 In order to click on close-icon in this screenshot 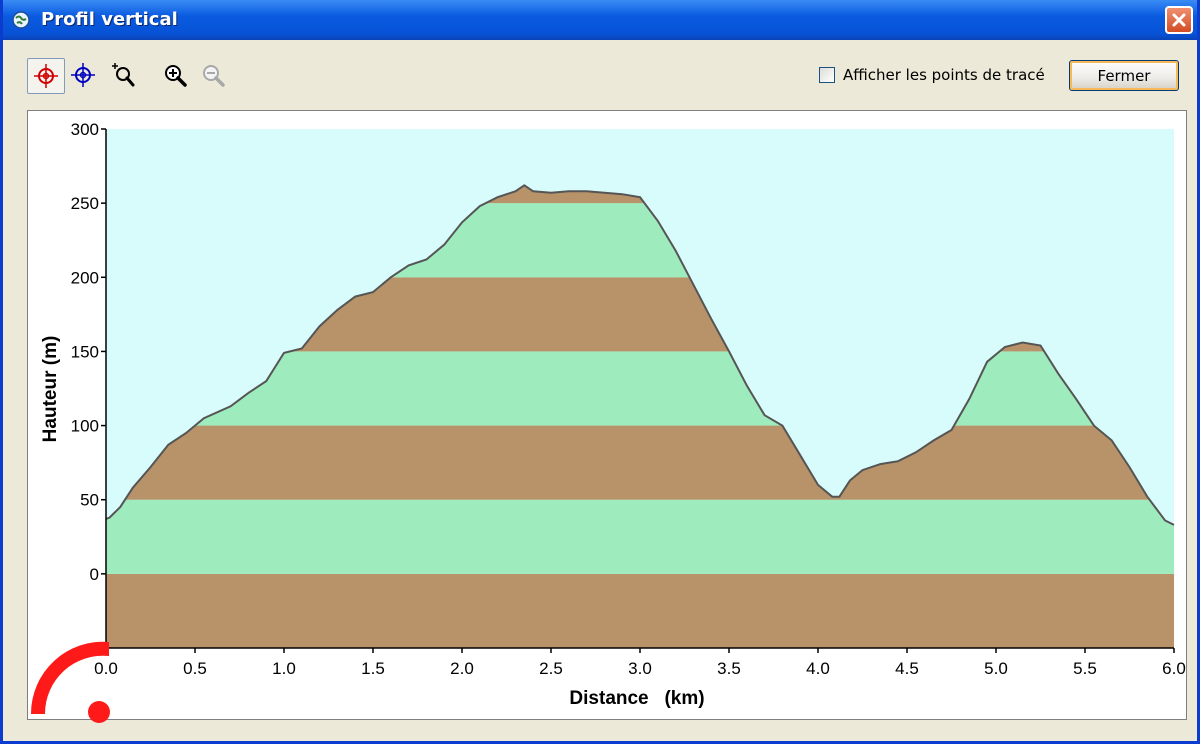, I will do `click(1179, 20)`.